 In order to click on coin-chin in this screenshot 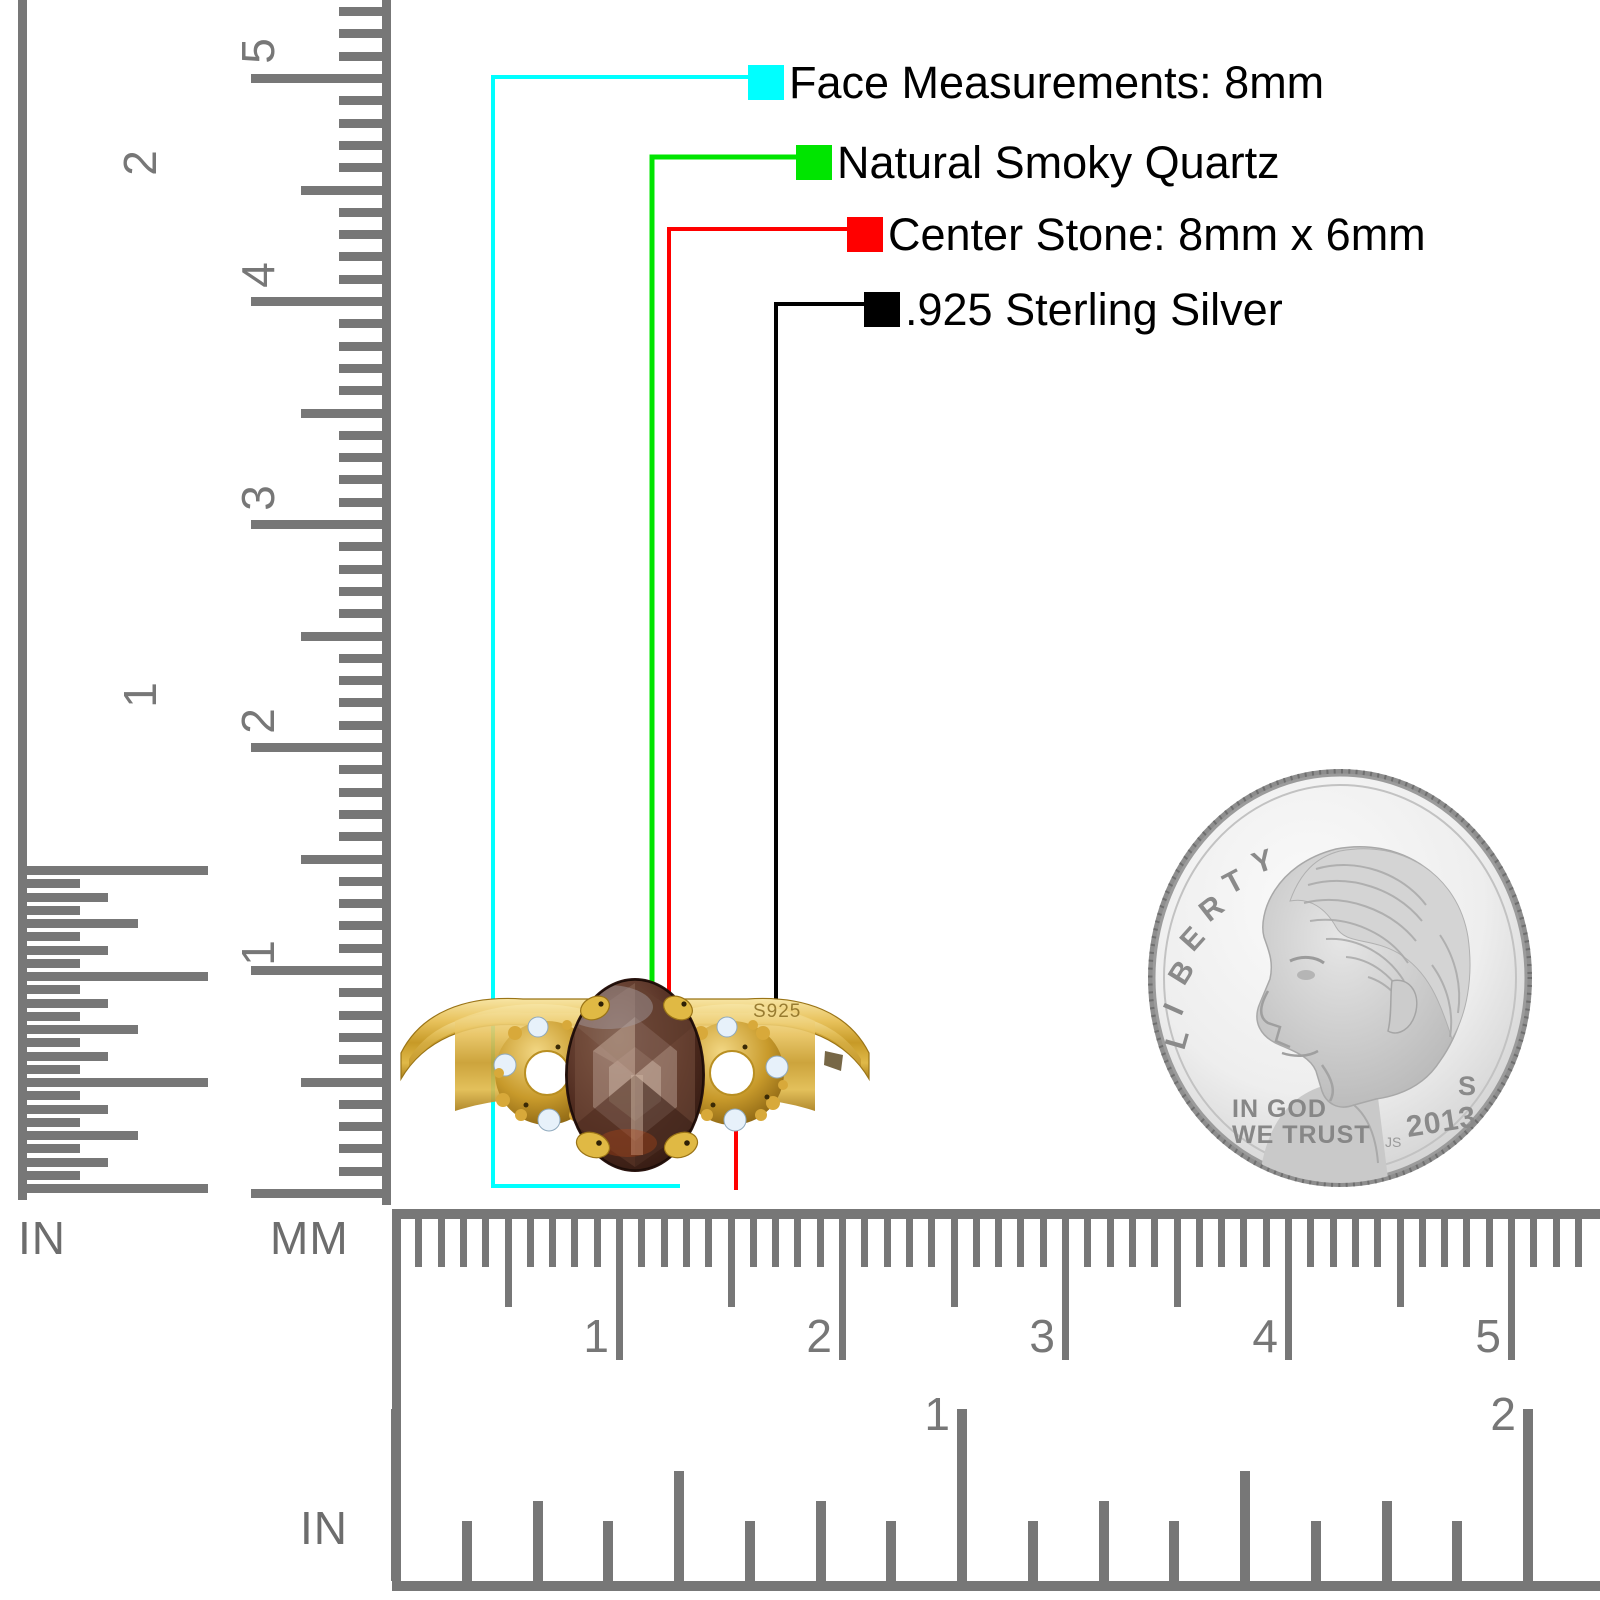, I will do `click(1327, 1083)`.